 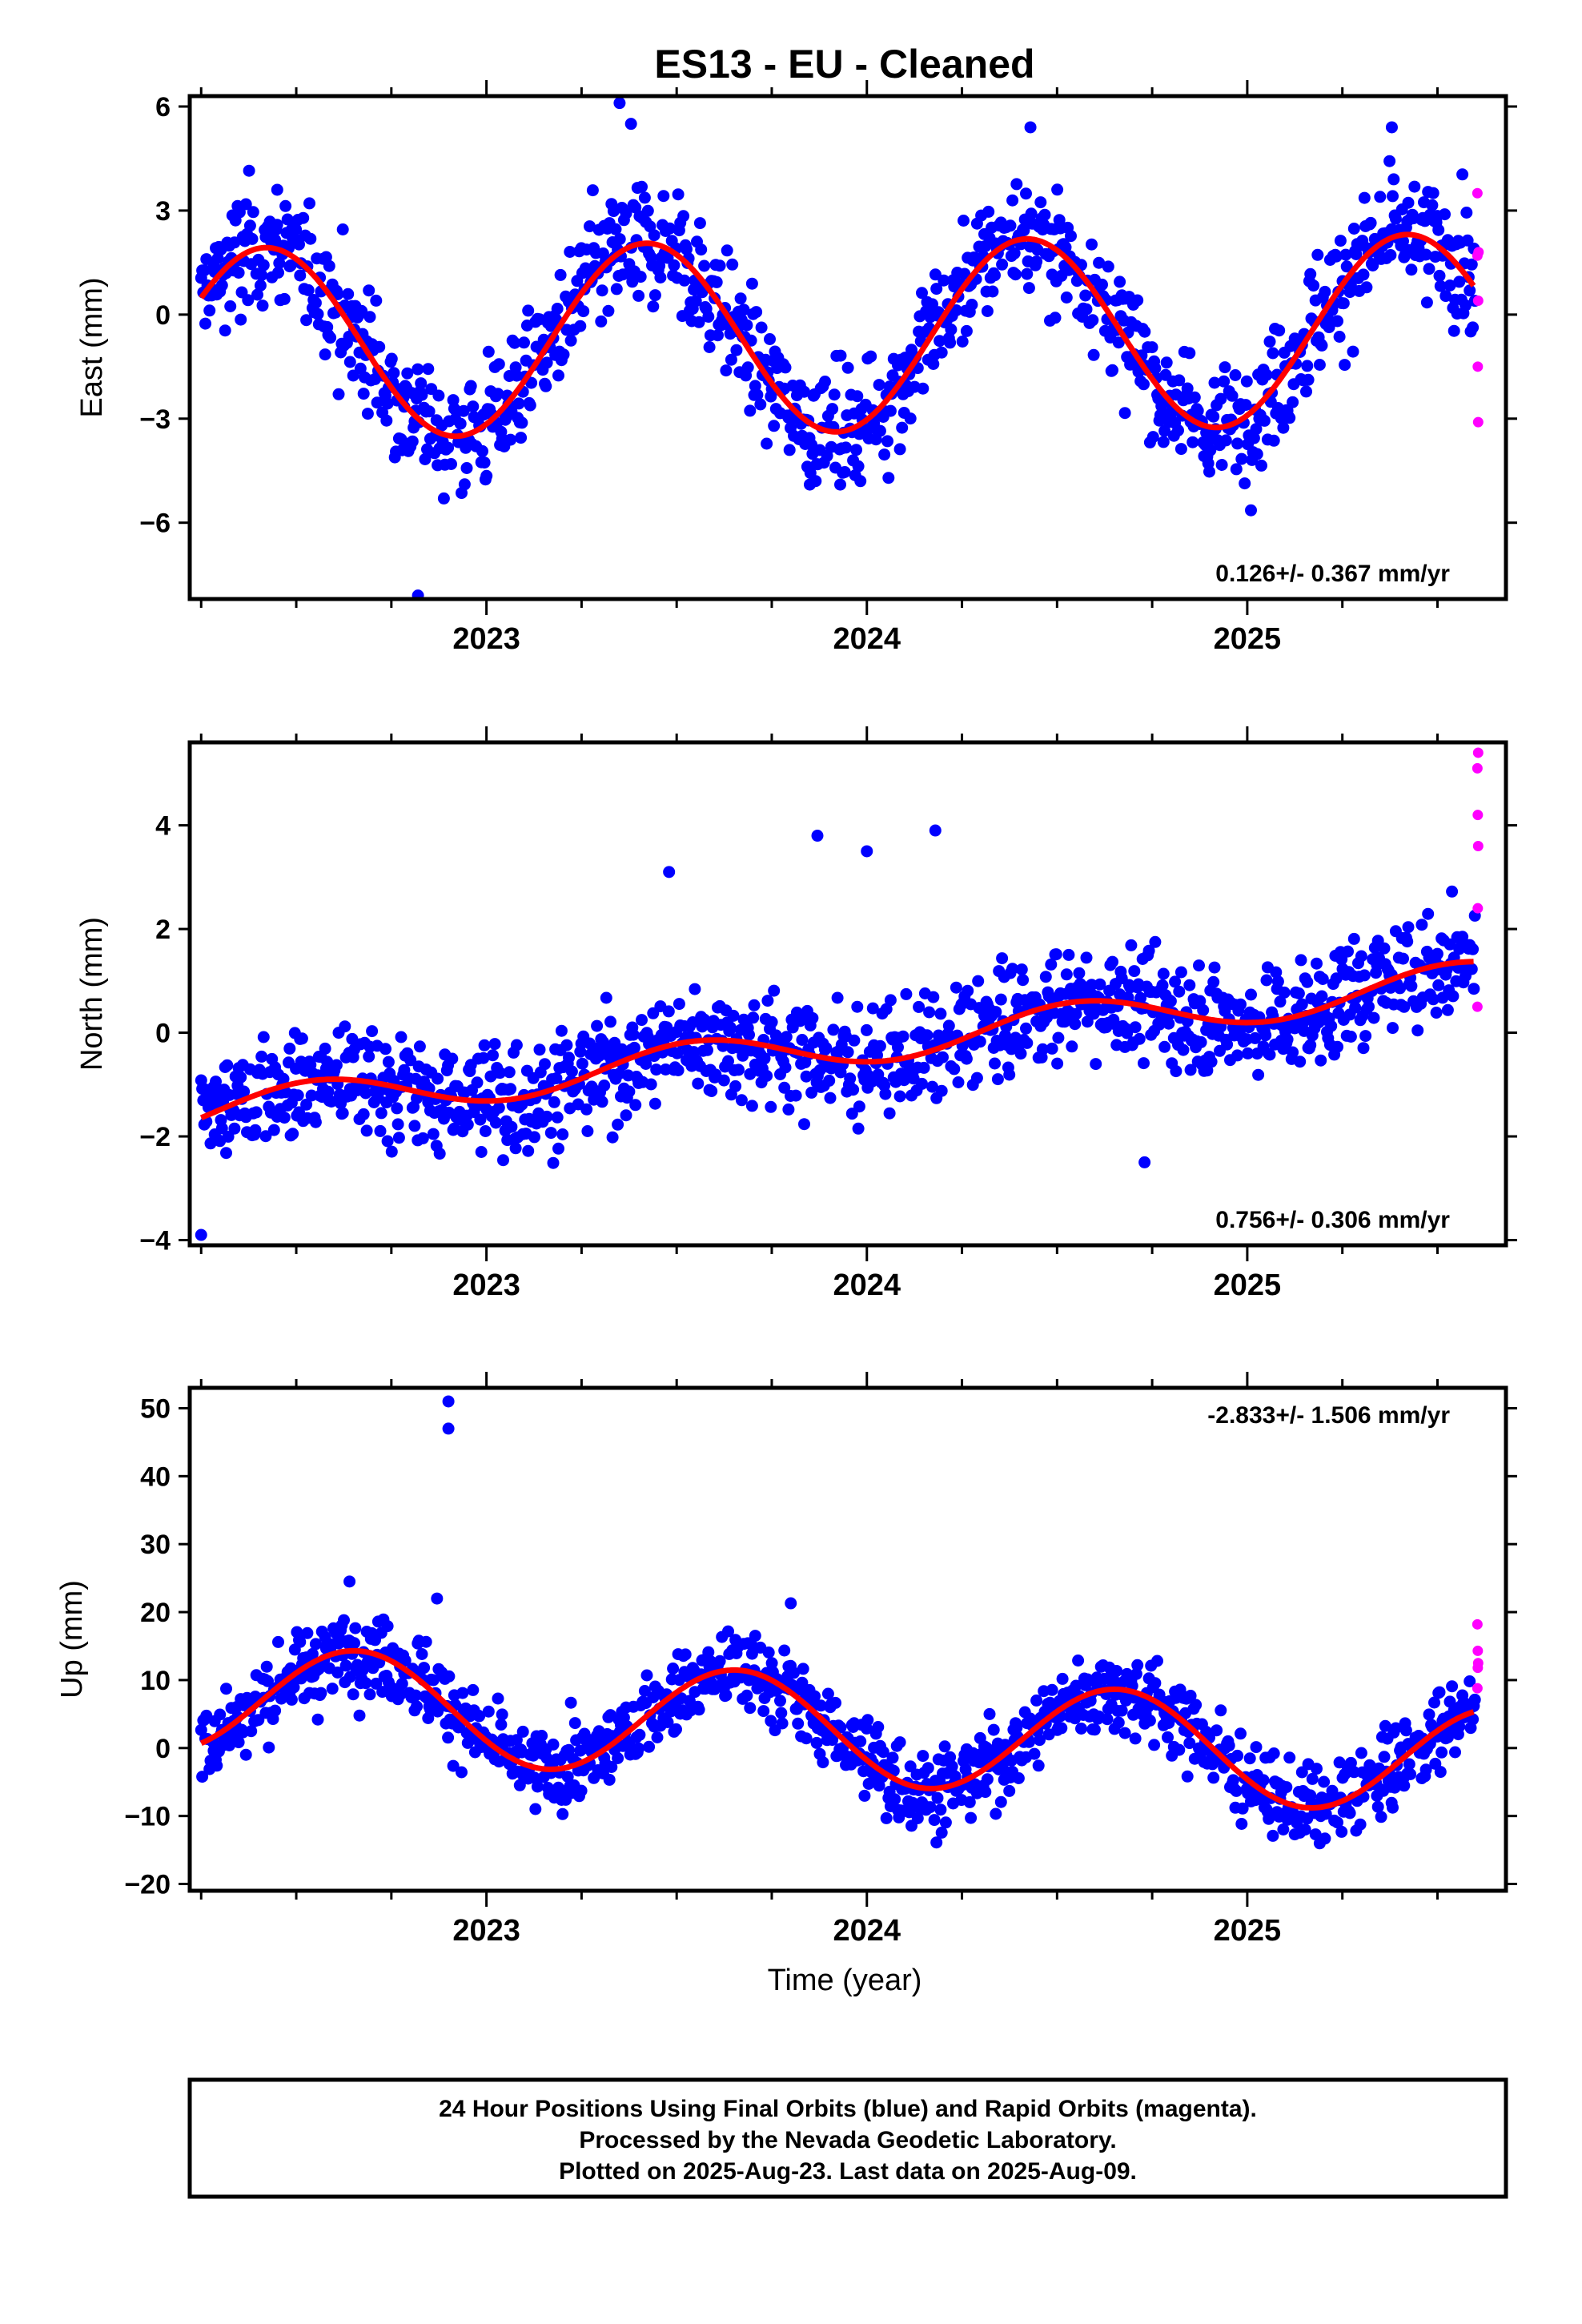 I want to click on north-final-points, so click(x=838, y=1032).